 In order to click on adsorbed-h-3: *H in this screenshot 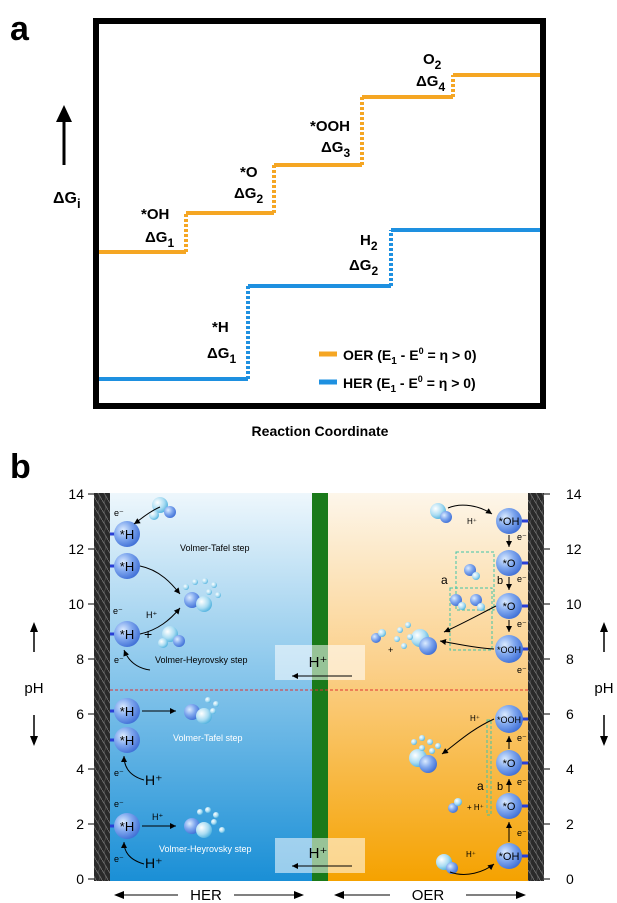, I will do `click(125, 634)`.